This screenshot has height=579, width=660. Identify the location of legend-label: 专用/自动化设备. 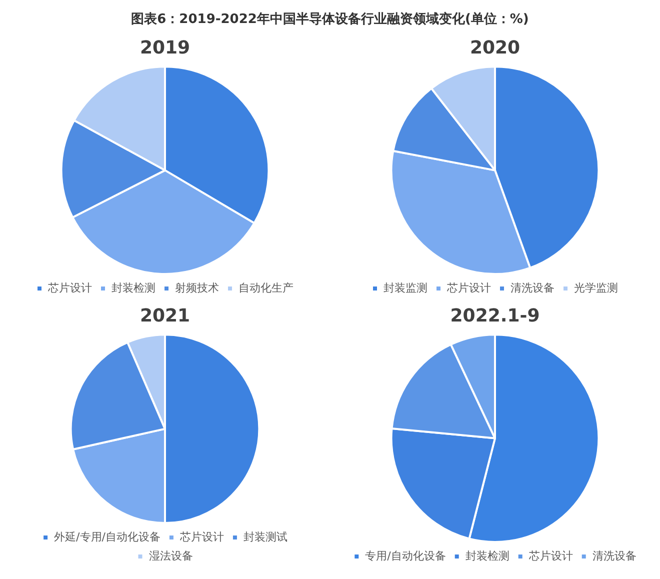
(405, 555).